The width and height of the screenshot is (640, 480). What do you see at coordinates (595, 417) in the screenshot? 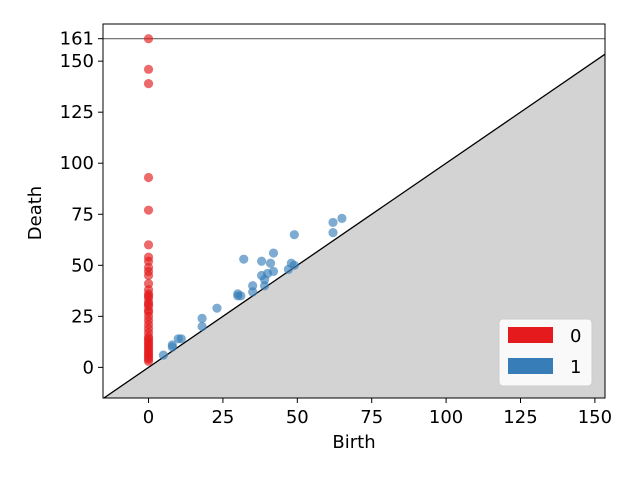
I see `x-tick-label-150: 150` at bounding box center [595, 417].